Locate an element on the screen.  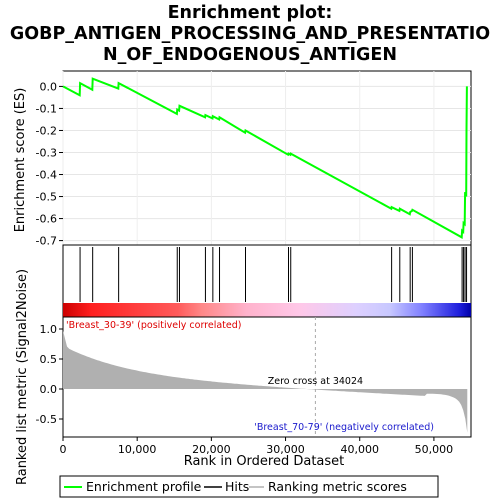
zero-cross-label: Zero cross at 34024 is located at coordinates (315, 381).